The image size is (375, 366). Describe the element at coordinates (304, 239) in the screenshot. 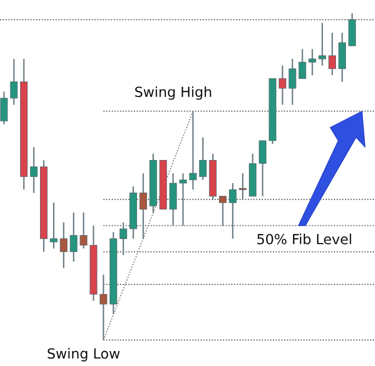

I see `annotation: 50% Fib Level` at that location.